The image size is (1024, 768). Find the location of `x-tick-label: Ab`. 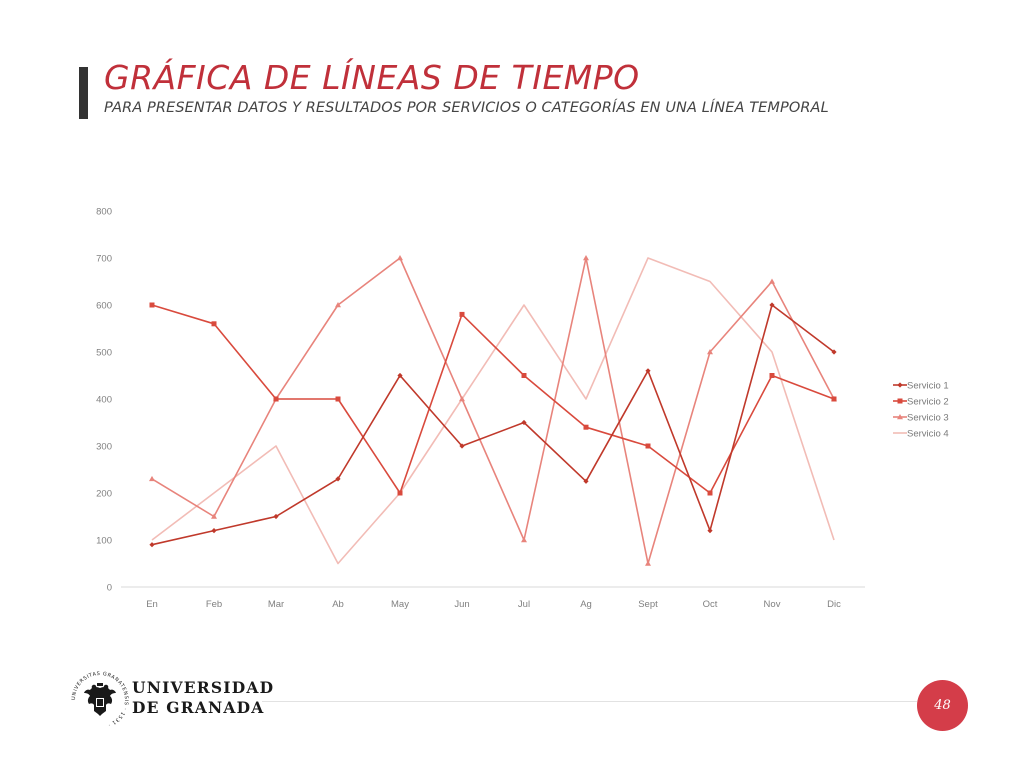

x-tick-label: Ab is located at coordinates (338, 604).